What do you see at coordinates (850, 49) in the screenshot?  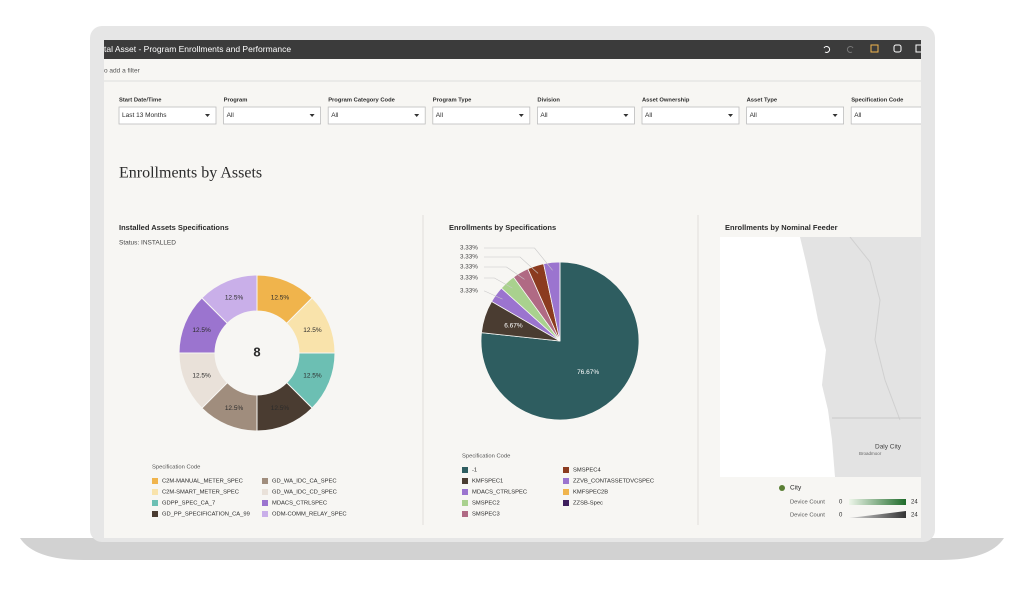 I see `redo-icon` at bounding box center [850, 49].